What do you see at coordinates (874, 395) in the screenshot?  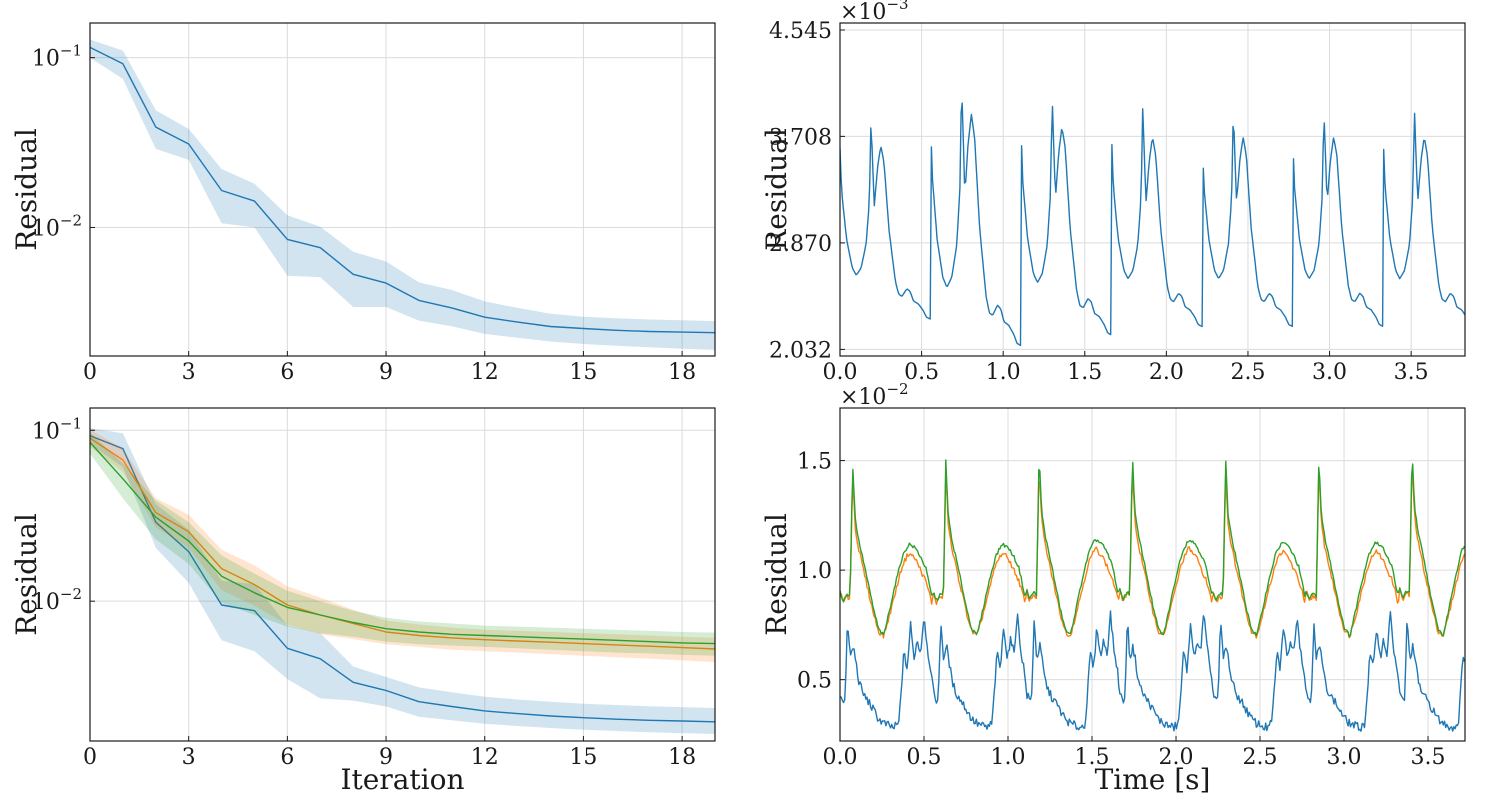 I see `sci-offset-label: ×10⁻²` at bounding box center [874, 395].